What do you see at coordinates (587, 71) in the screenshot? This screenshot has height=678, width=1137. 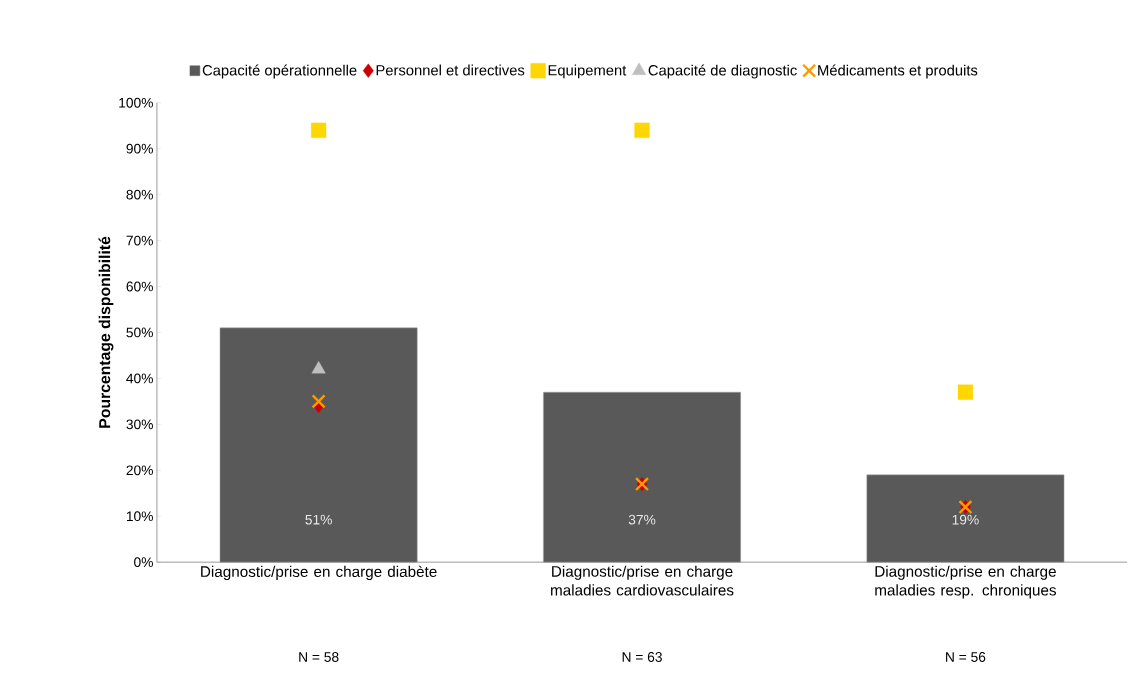 I see `legend-label: Equipement` at bounding box center [587, 71].